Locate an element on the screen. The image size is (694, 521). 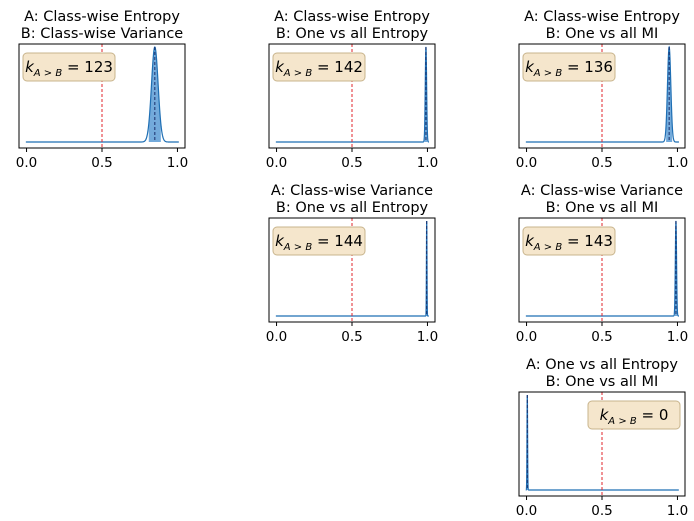
subplot-title-b: B: Class-wise Variance is located at coordinates (102, 34).